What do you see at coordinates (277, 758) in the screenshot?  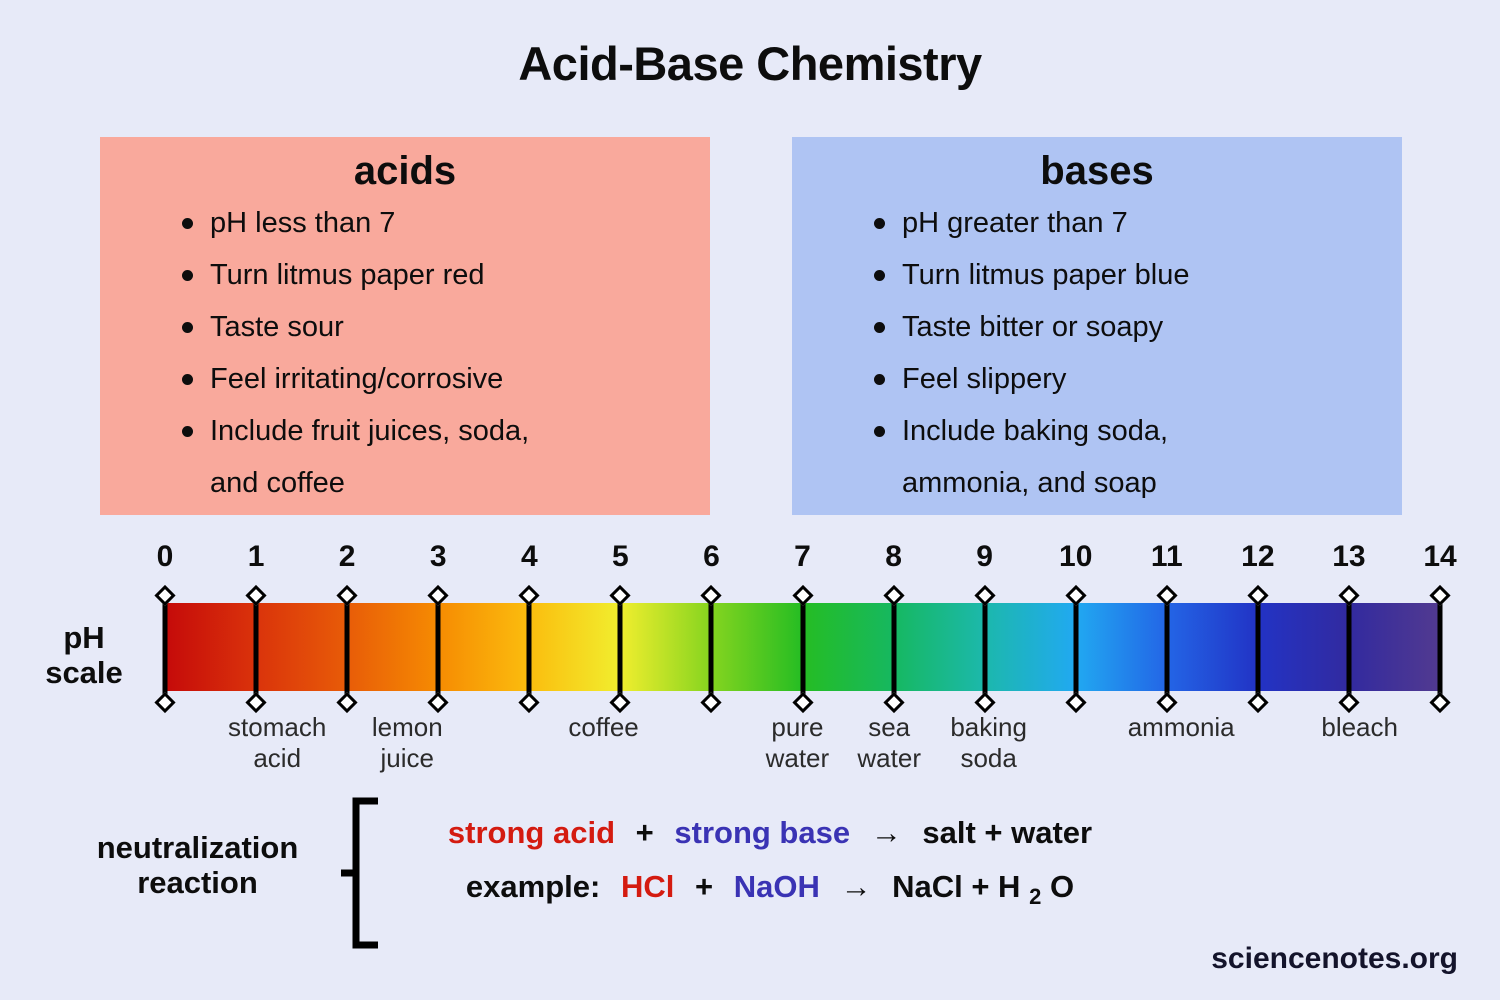 I see `substance-label-line: acid` at bounding box center [277, 758].